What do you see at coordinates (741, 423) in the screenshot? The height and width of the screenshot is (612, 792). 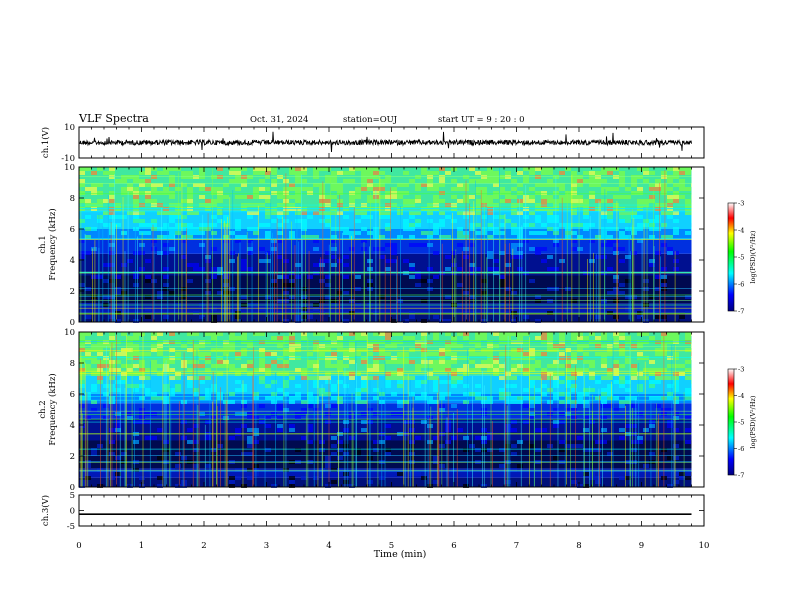 I see `colorbar-tick-label: -5` at bounding box center [741, 423].